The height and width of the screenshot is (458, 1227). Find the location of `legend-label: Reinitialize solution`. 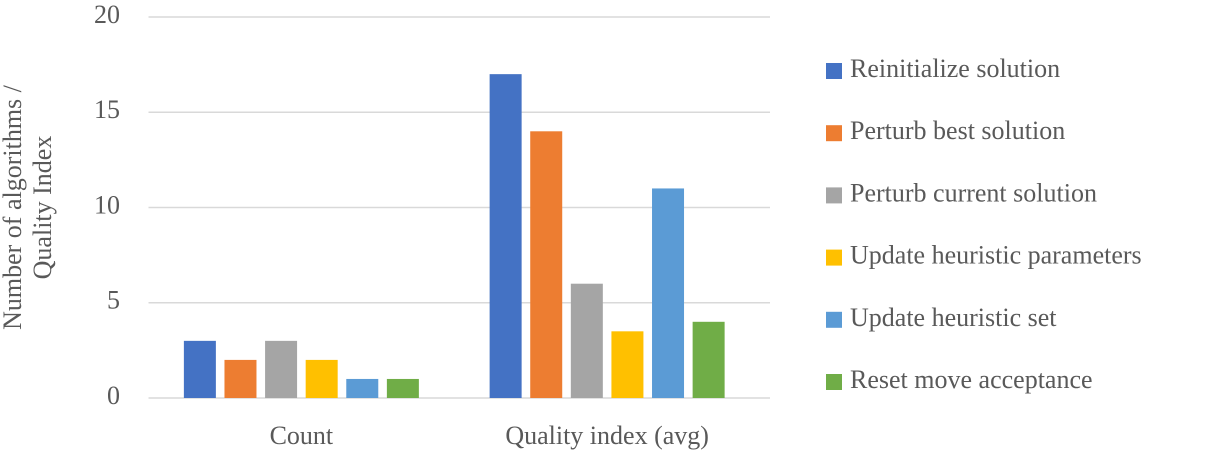

legend-label: Reinitialize solution is located at coordinates (955, 68).